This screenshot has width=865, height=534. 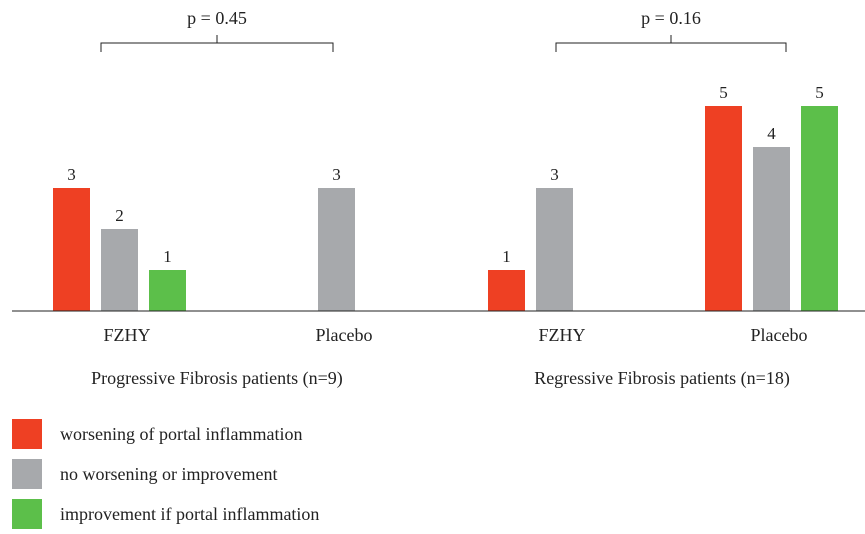 What do you see at coordinates (71, 174) in the screenshot?
I see `value-label-g1-fzhy-worsening: 3` at bounding box center [71, 174].